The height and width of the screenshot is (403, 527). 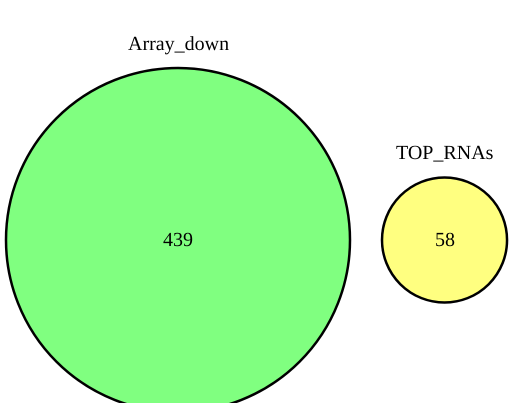 What do you see at coordinates (445, 153) in the screenshot?
I see `category-label: TOP_RNAs` at bounding box center [445, 153].